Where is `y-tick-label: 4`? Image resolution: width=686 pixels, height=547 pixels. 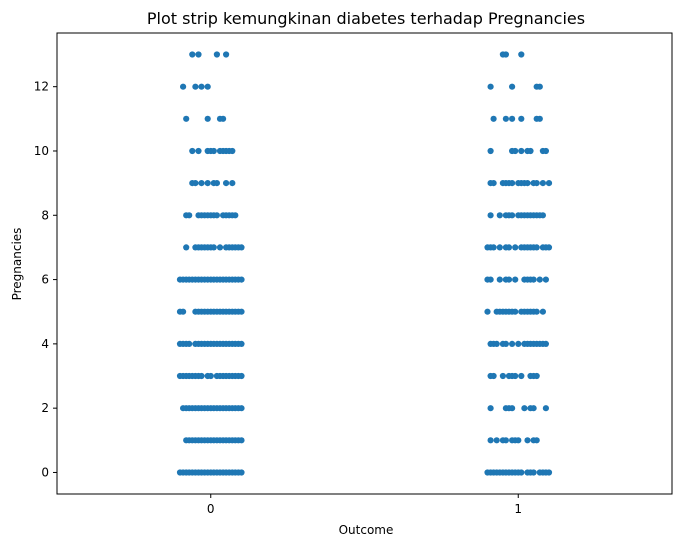 y-tick-label: 4 is located at coordinates (45, 344).